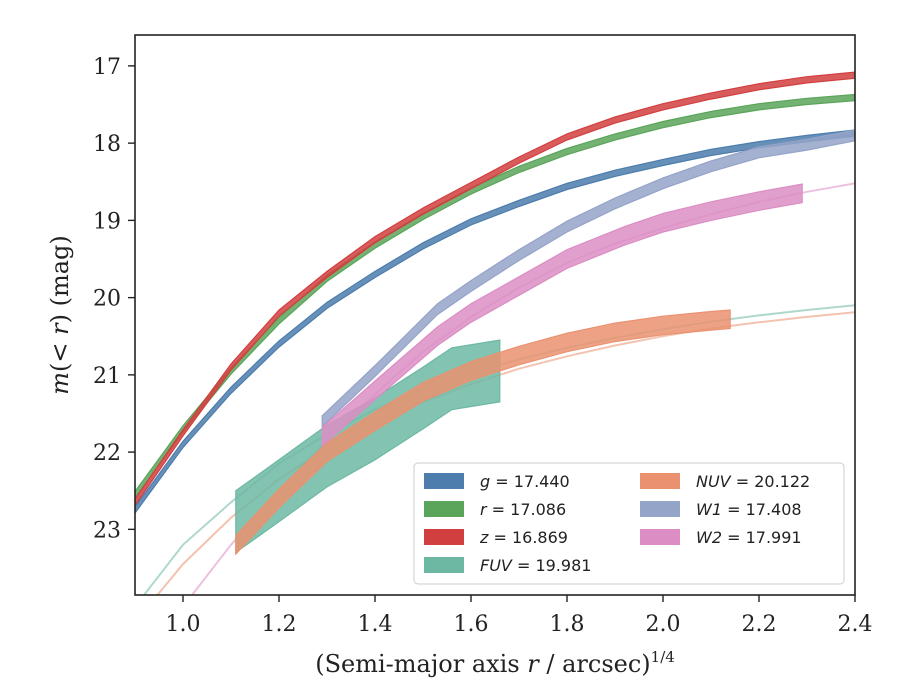 This screenshot has height=700, width=900. What do you see at coordinates (375, 624) in the screenshot?
I see `x-tick-label: 1.4` at bounding box center [375, 624].